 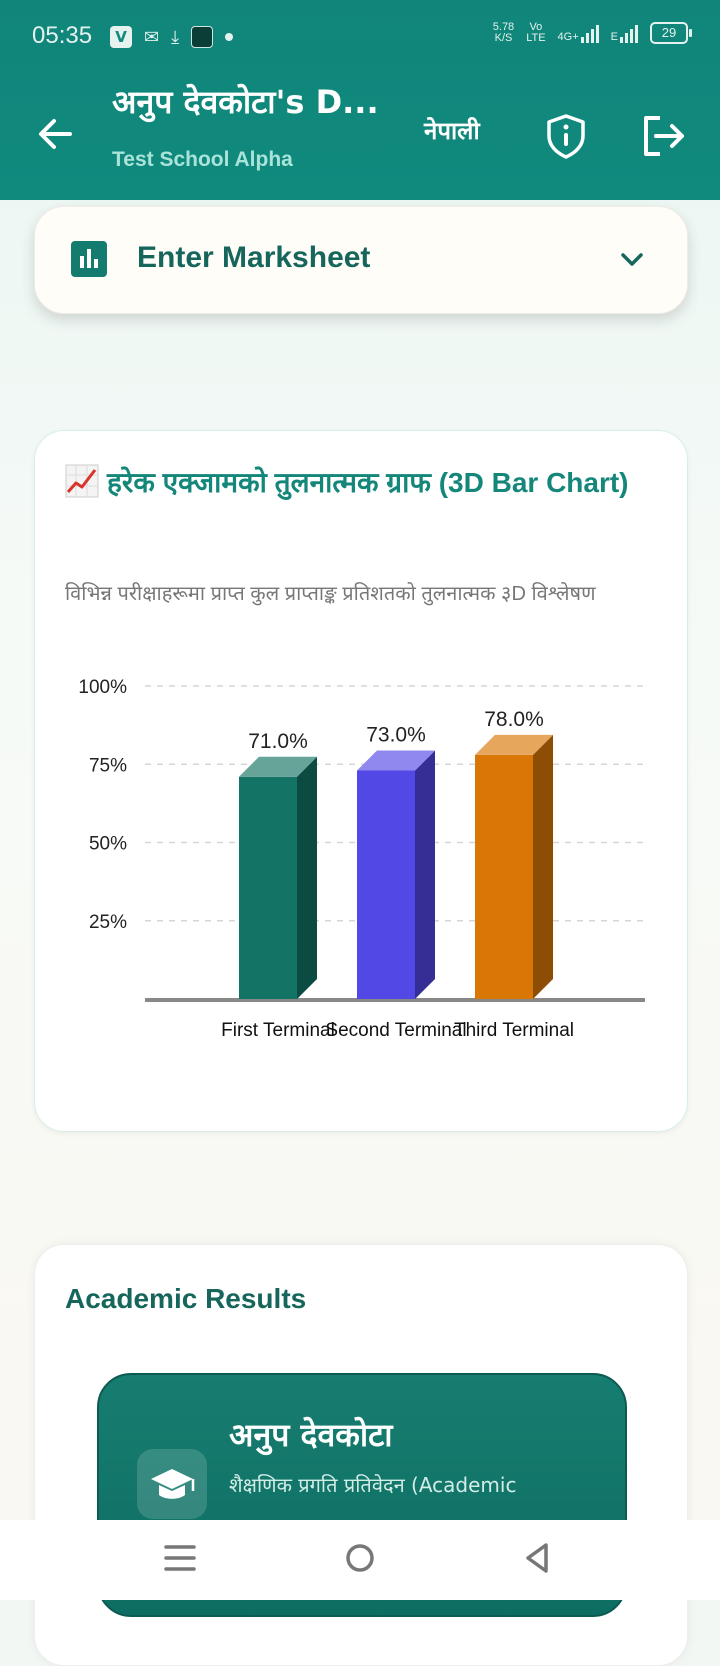 I want to click on volte-indicator: Vo LTE, so click(x=536, y=32).